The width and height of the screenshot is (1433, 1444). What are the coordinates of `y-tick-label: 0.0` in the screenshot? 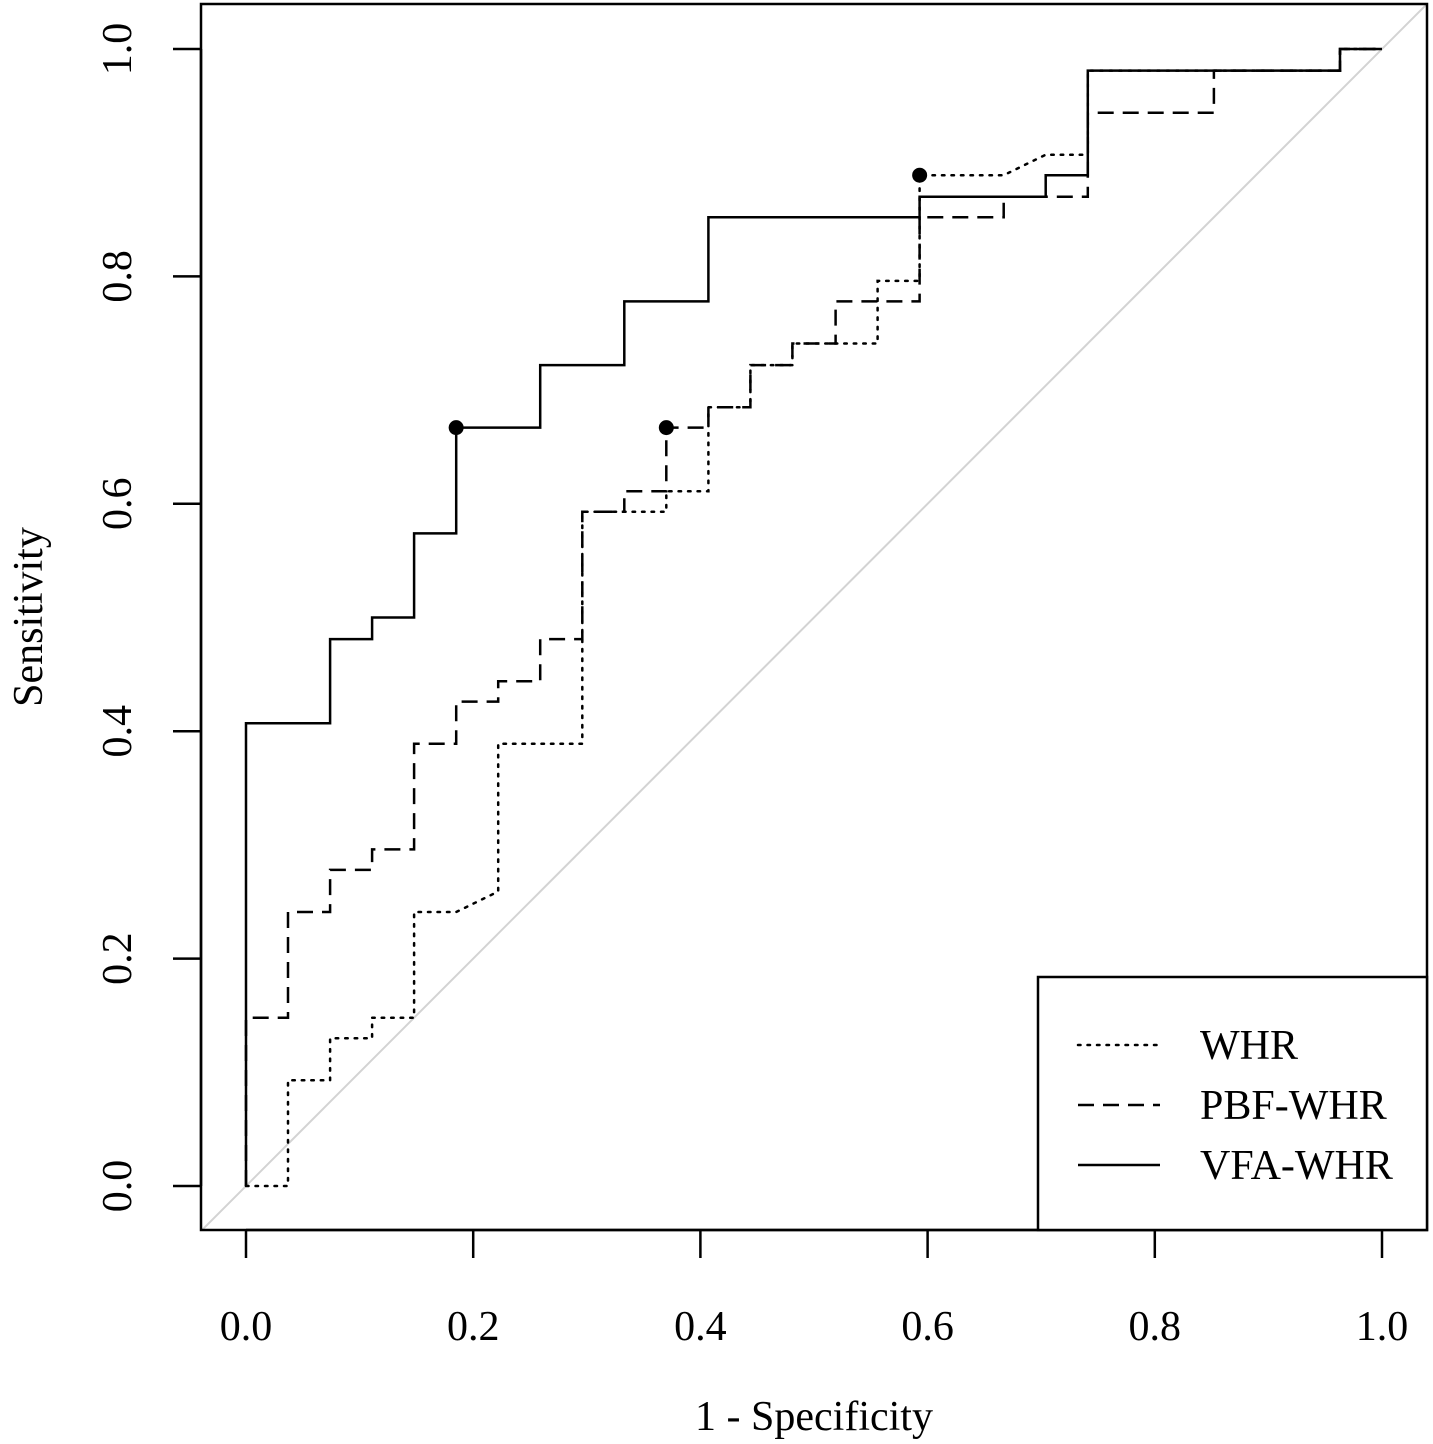 It's located at (118, 1186).